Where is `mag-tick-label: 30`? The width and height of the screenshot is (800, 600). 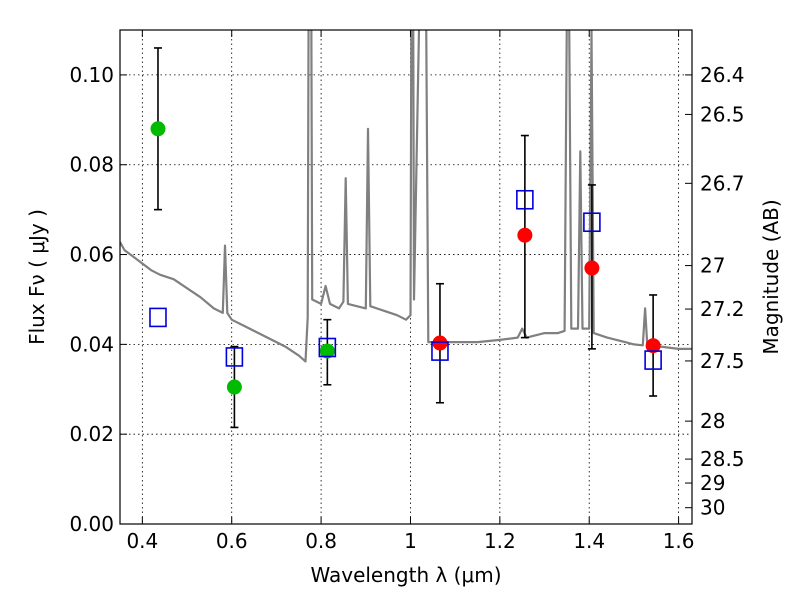
mag-tick-label: 30 is located at coordinates (712, 508).